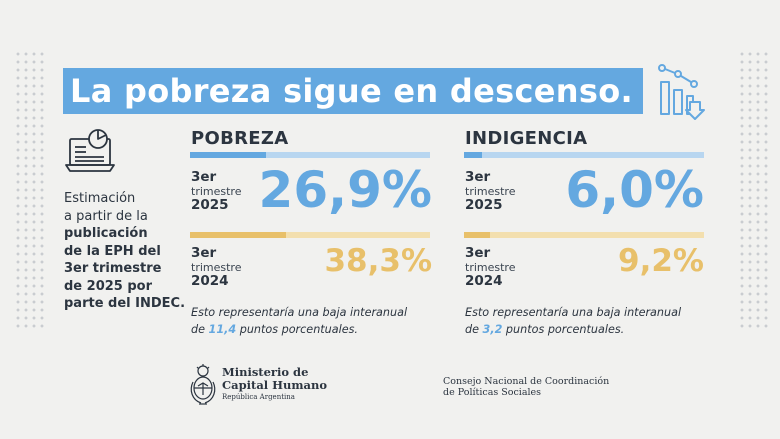  I want to click on pobreza-note-value: 11,4, so click(222, 329).